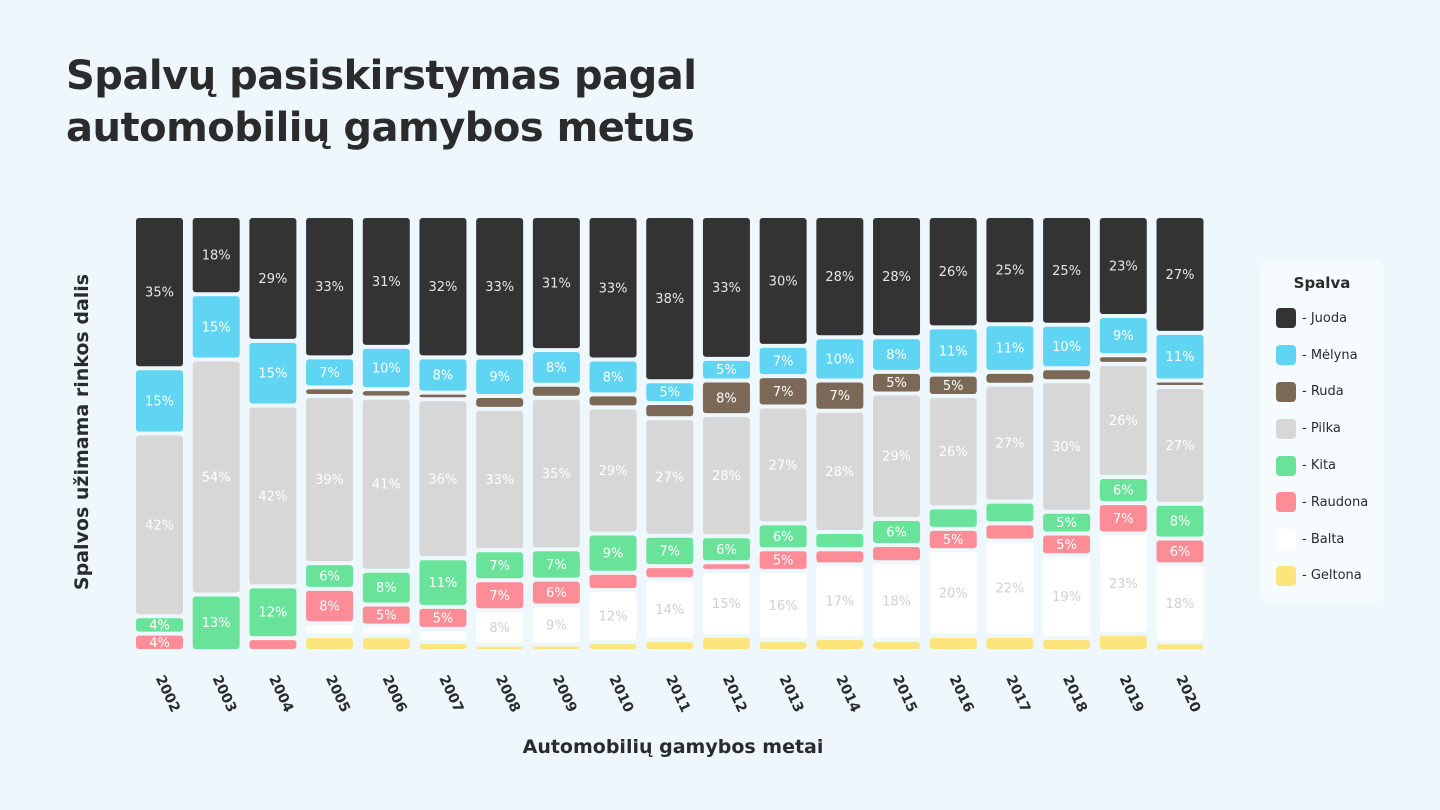 This screenshot has width=1440, height=810. Describe the element at coordinates (1322, 318) in the screenshot. I see `legend-item: - Juoda` at that location.